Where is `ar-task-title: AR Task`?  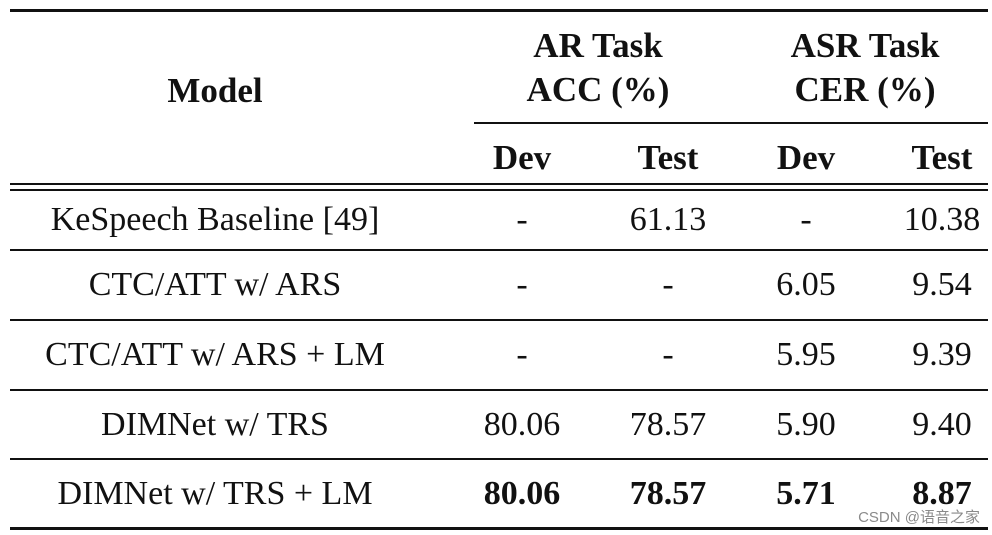
ar-task-title: AR Task is located at coordinates (598, 45).